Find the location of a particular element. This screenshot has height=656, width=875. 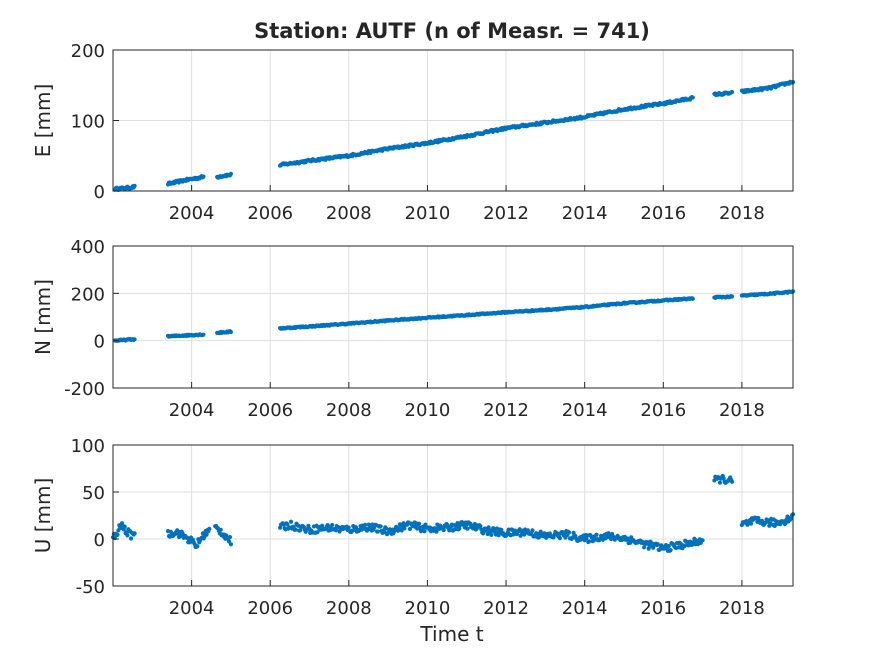

y-tick-label: 100 is located at coordinates (88, 122).